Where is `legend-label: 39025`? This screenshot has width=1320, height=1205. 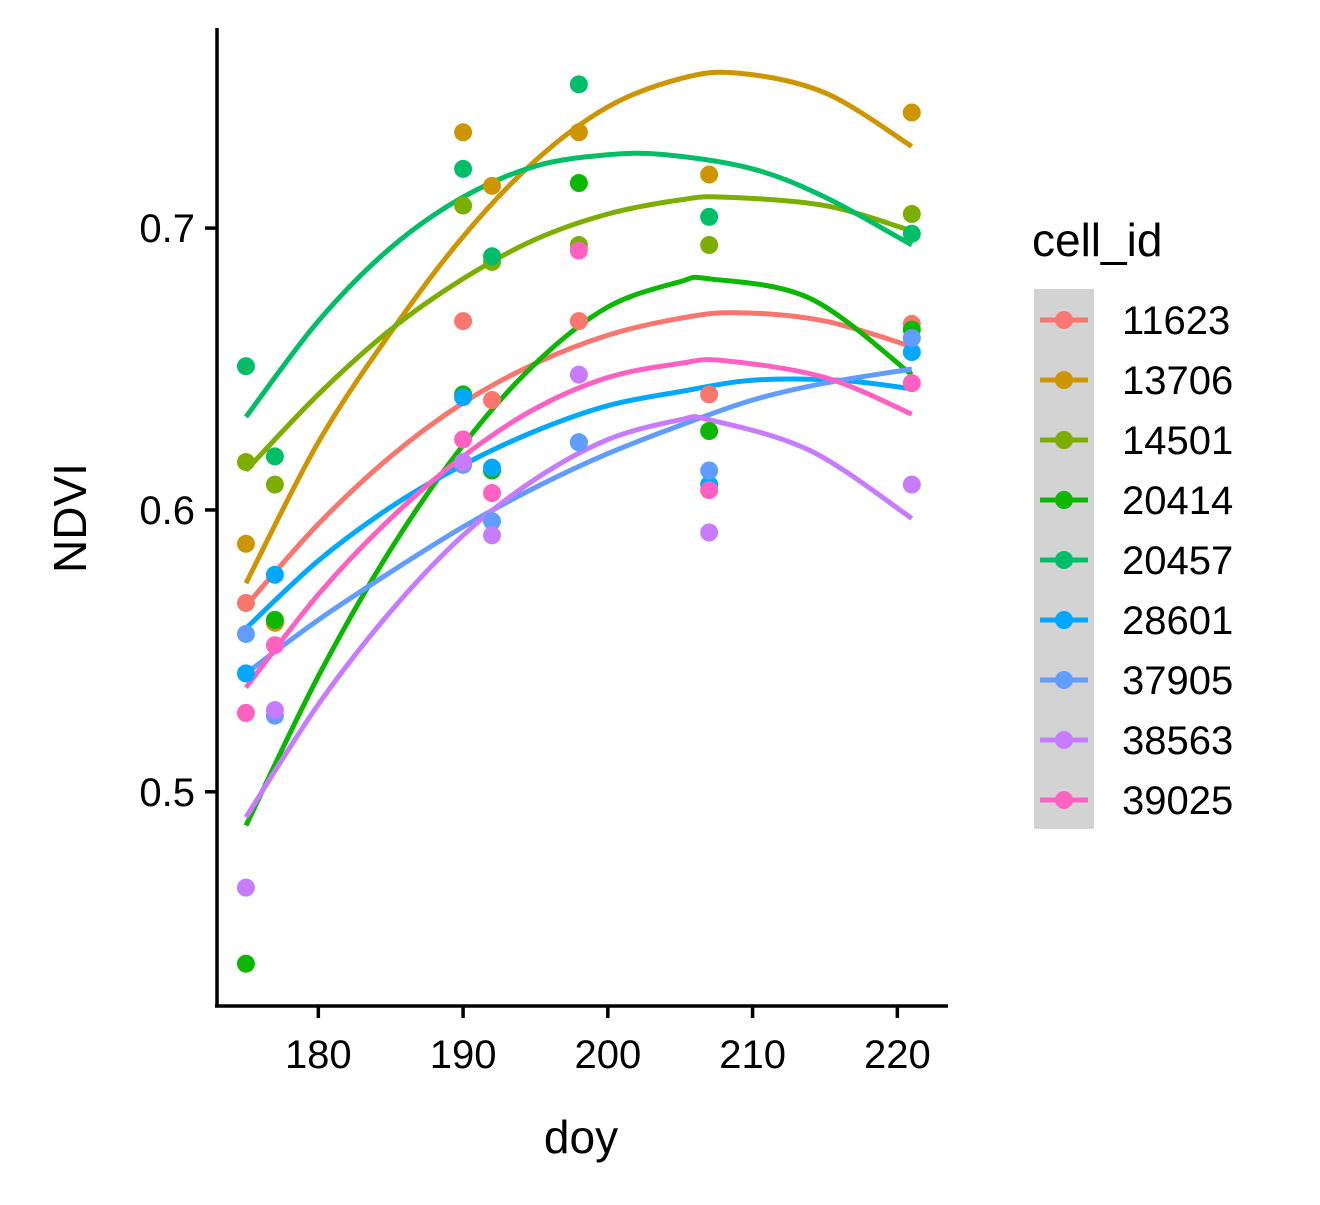
legend-label: 39025 is located at coordinates (1177, 801).